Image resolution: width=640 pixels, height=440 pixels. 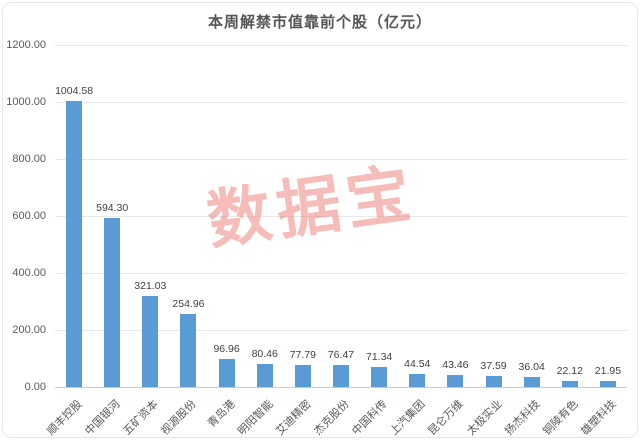 I want to click on bar-slot: 37.59 太极实业, so click(x=488, y=241).